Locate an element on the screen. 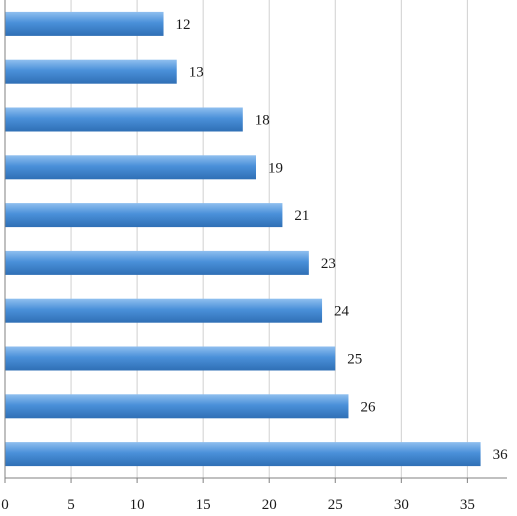  data-label: 19 is located at coordinates (275, 168).